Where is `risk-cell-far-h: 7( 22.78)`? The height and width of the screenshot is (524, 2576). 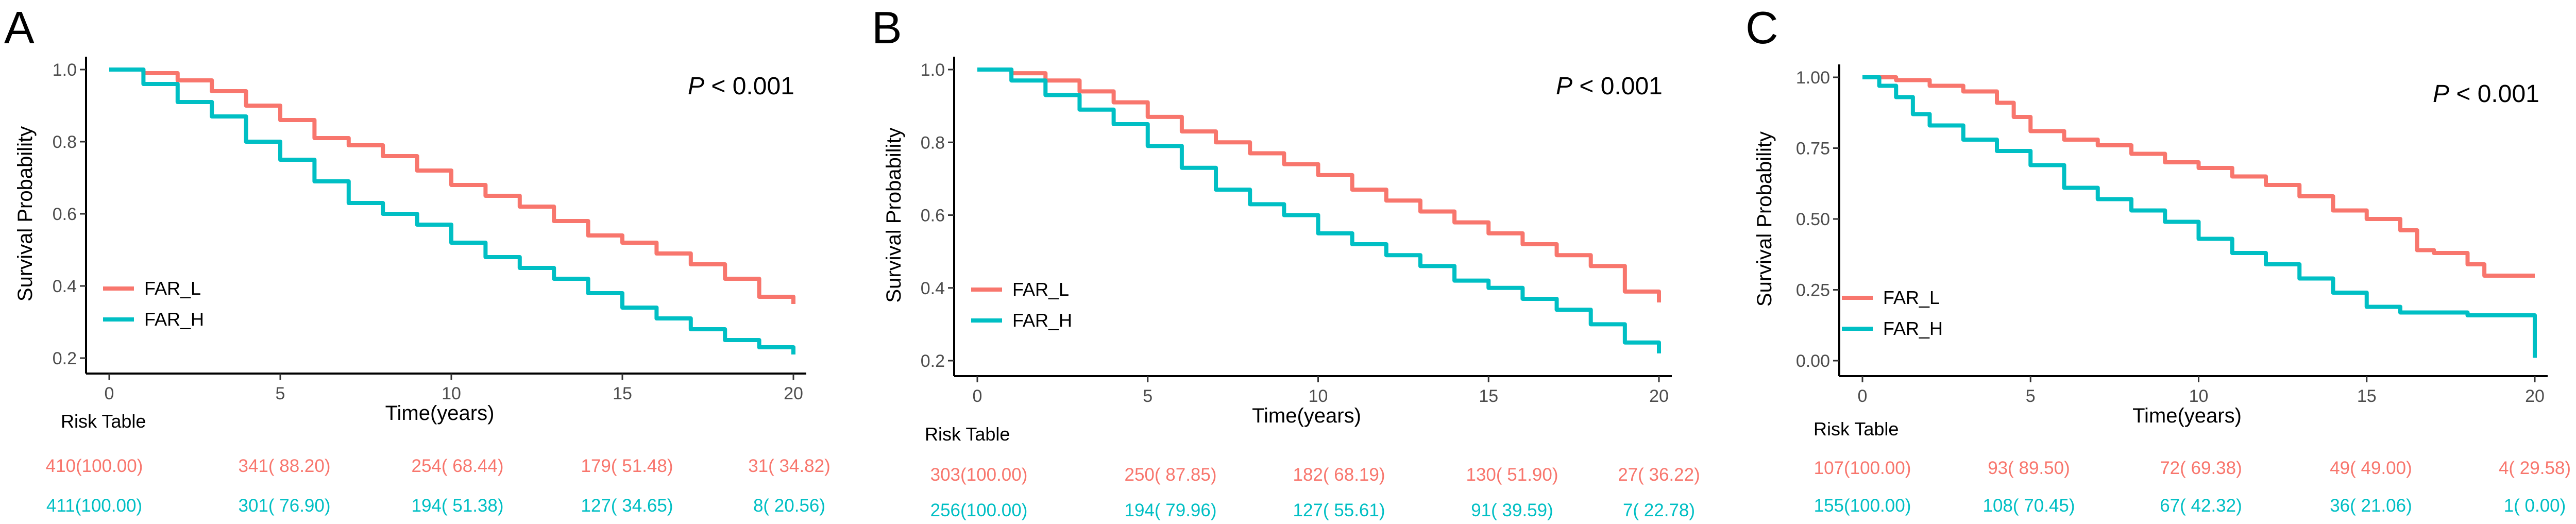
risk-cell-far-h: 7( 22.78) is located at coordinates (1659, 510).